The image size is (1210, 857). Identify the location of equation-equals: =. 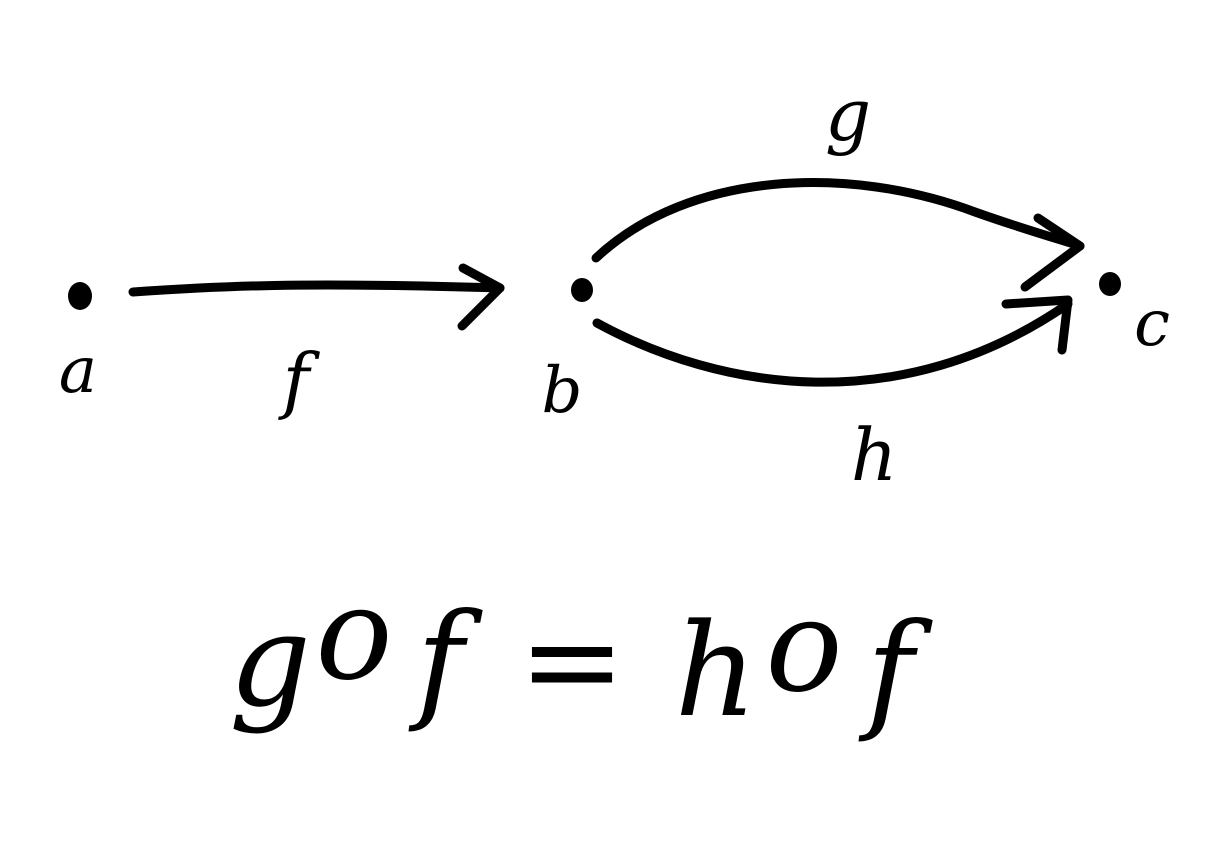
(571, 661).